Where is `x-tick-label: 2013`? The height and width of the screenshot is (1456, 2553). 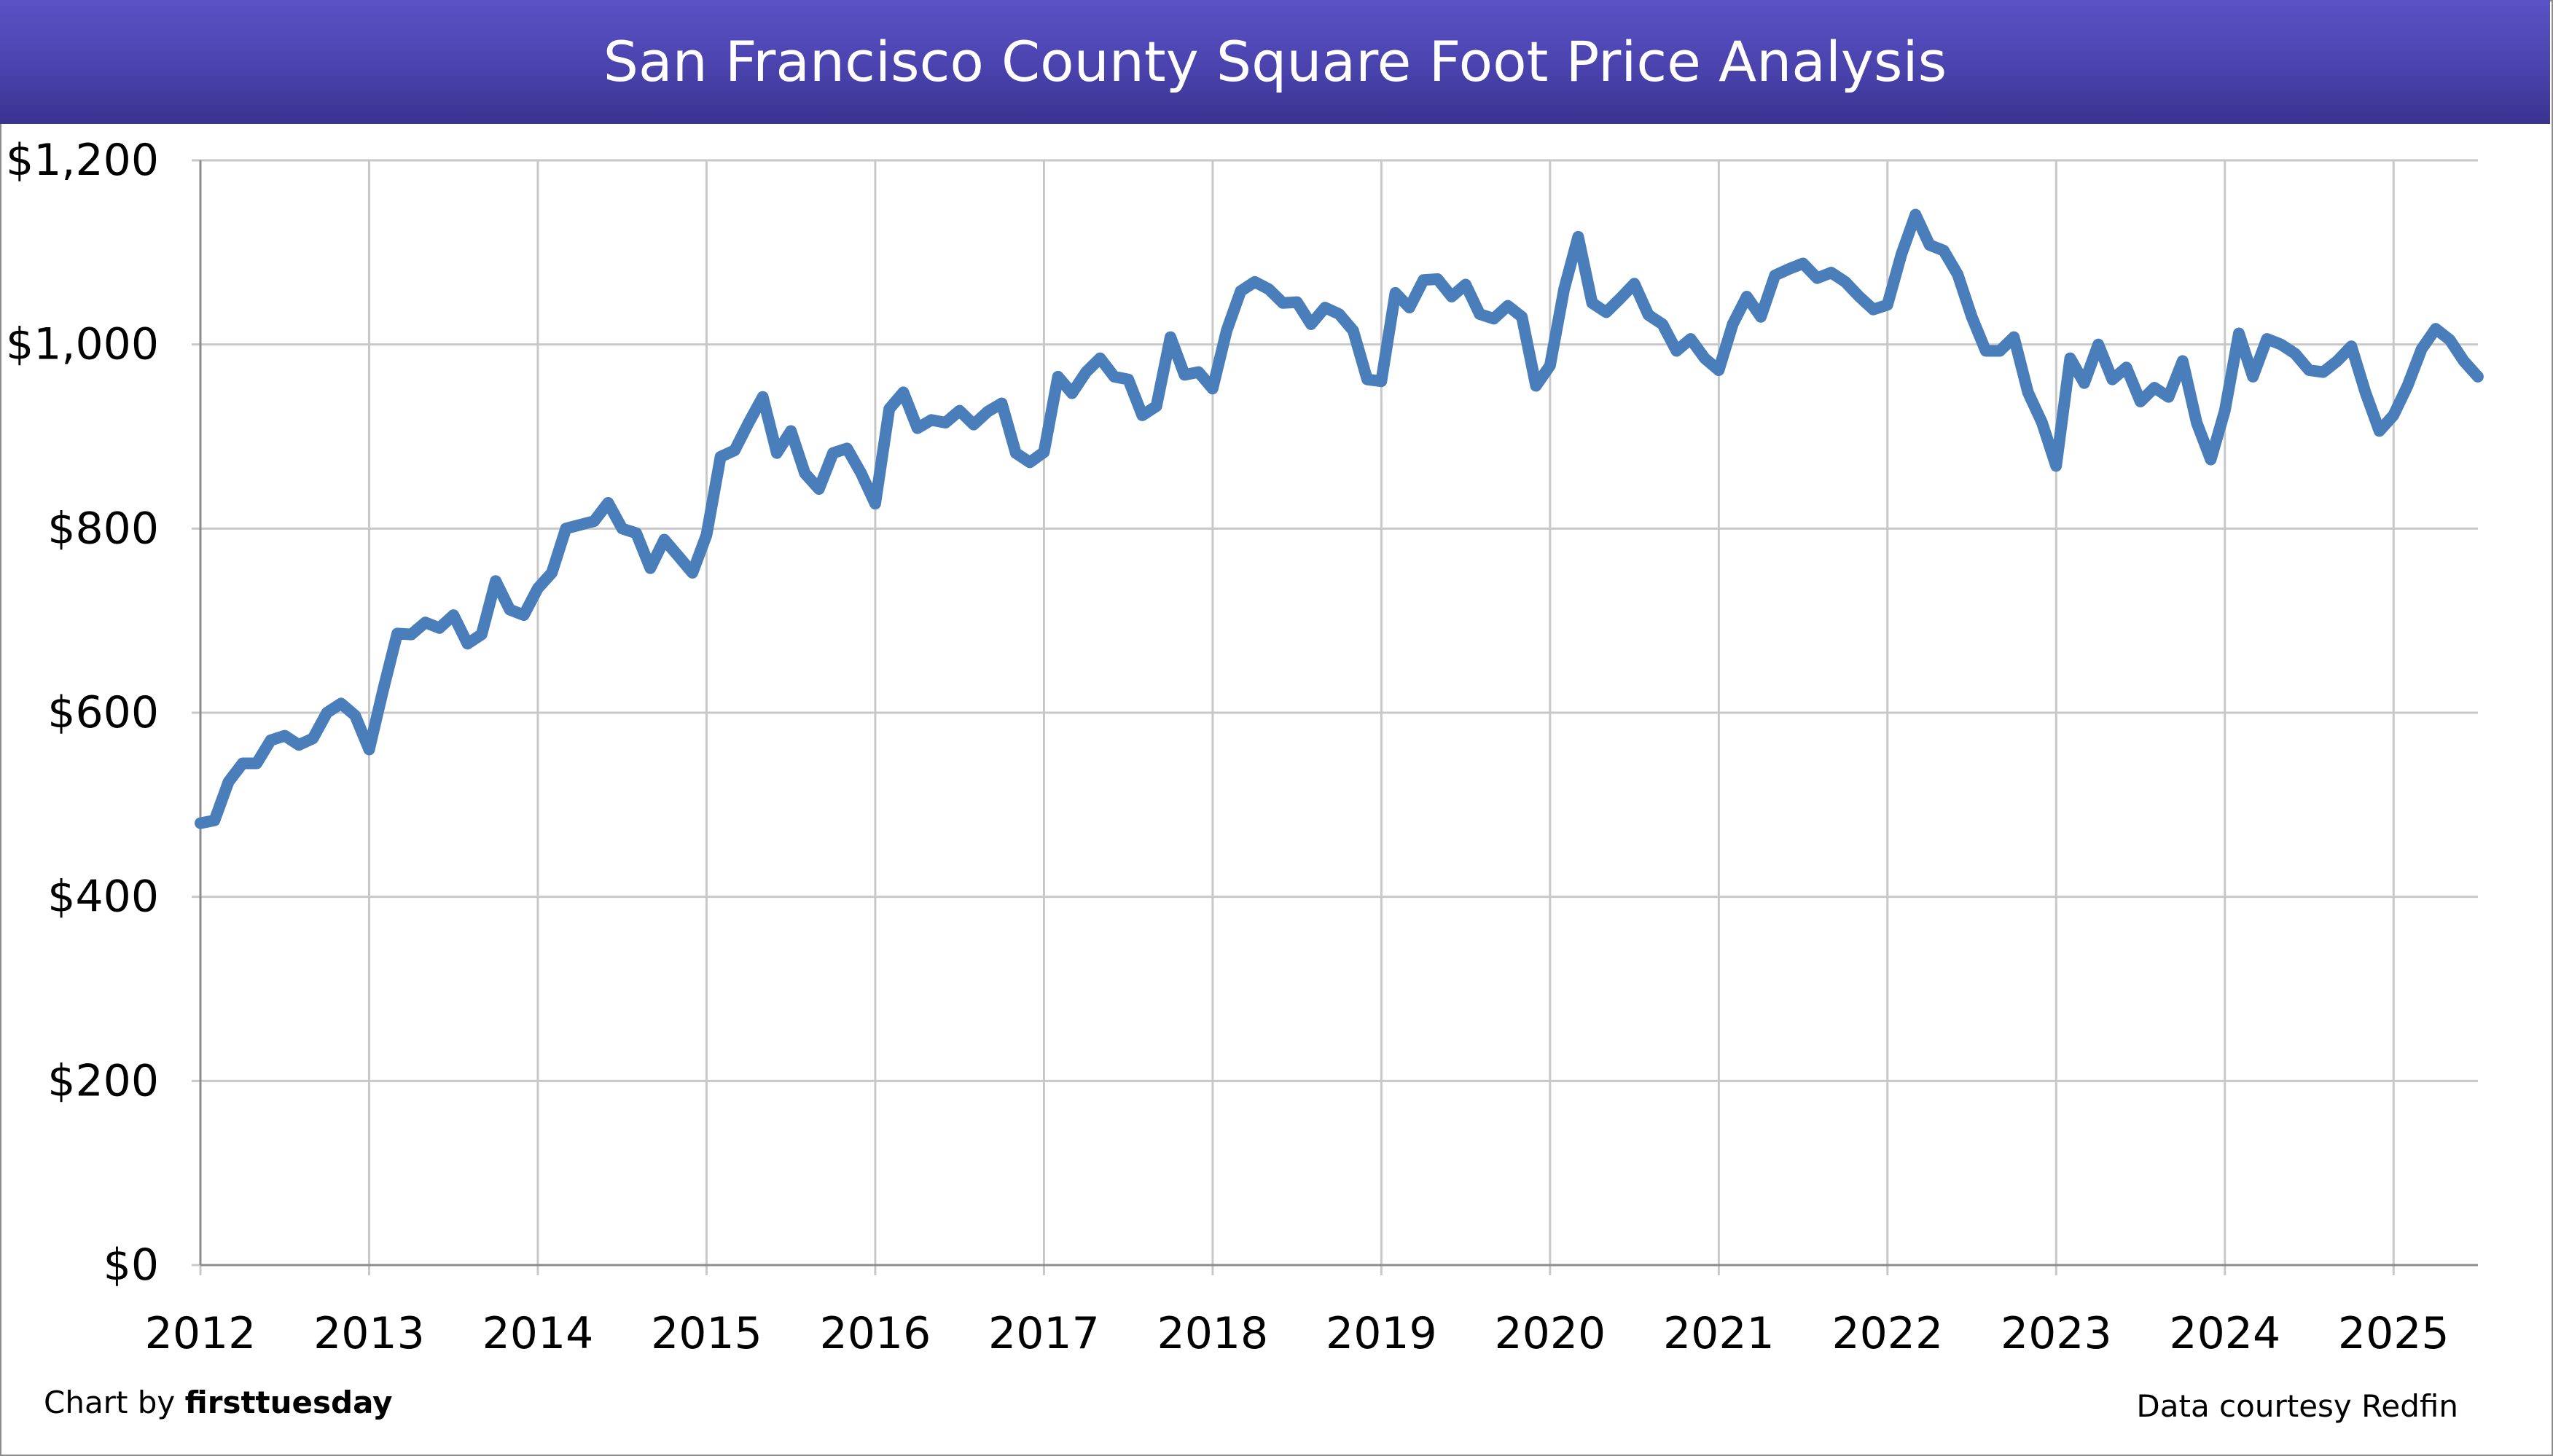 x-tick-label: 2013 is located at coordinates (369, 1333).